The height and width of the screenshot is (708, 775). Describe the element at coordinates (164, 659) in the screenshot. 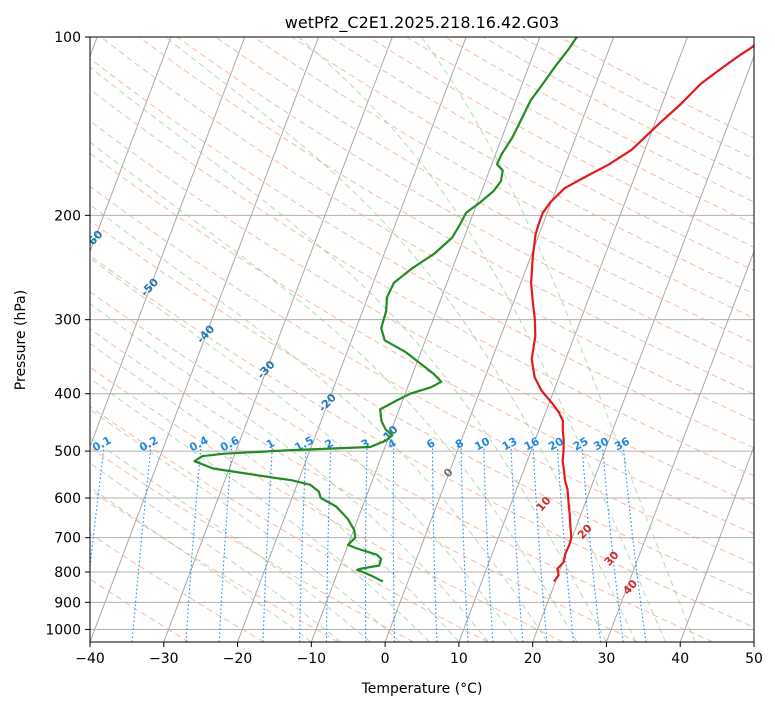

I see `x-tick-label: −30` at that location.